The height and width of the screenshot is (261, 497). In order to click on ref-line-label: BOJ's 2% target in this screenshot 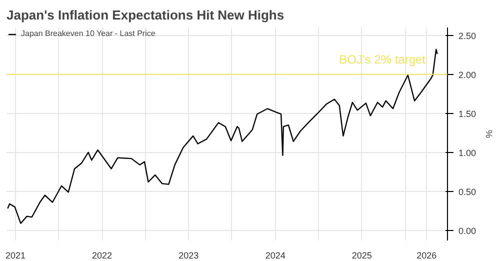, I will do `click(382, 59)`.